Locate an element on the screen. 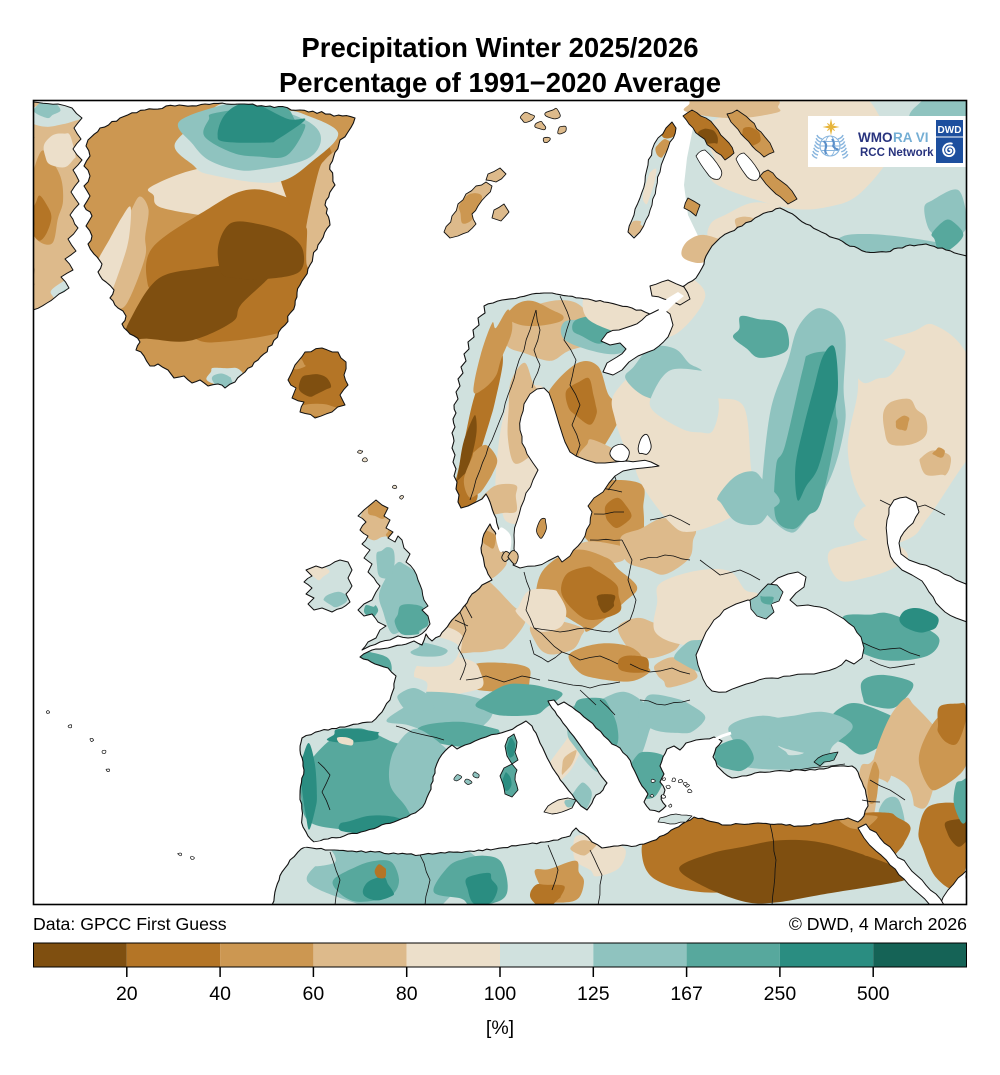 The height and width of the screenshot is (1075, 1000). svg-text: 500 is located at coordinates (873, 994).